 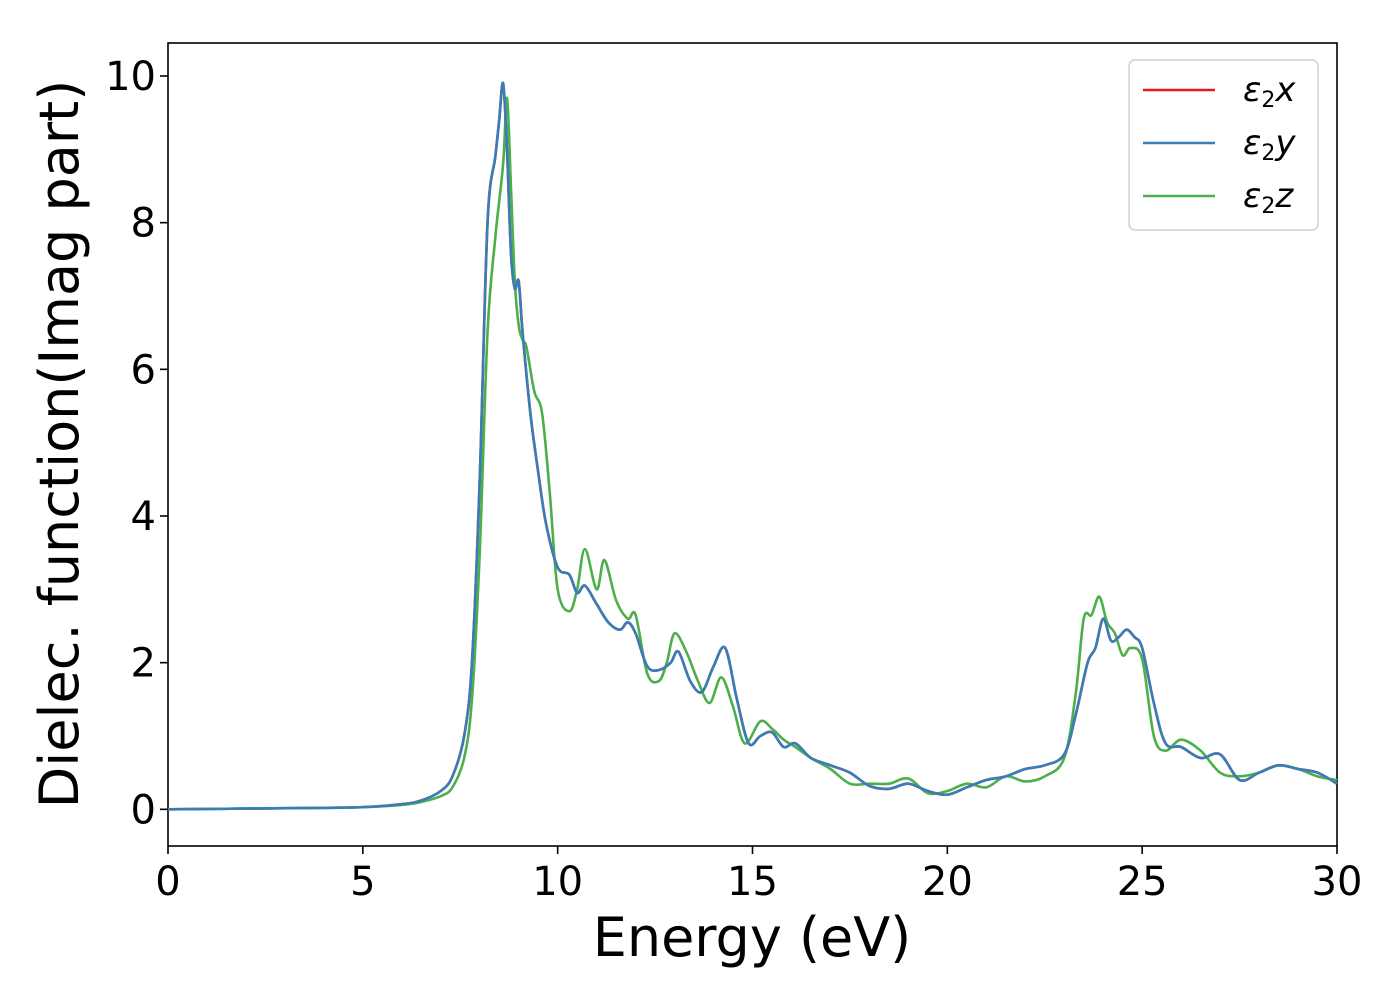 I want to click on legend-label: ε2z, so click(x=1268, y=197).